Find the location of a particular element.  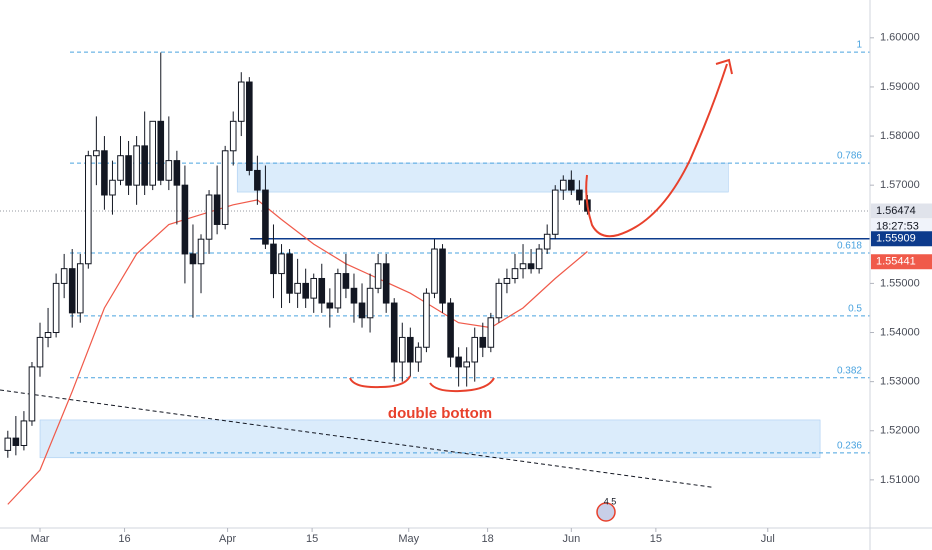

resistance-tag: 1.55909 is located at coordinates (896, 239).